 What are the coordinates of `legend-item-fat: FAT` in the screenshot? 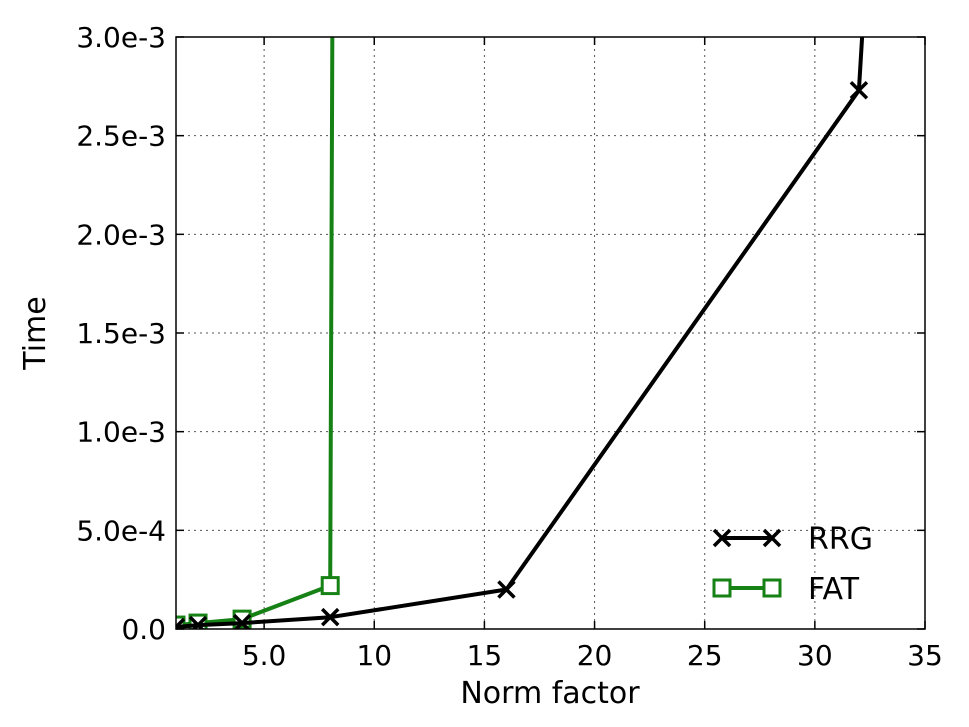 It's located at (786, 589).